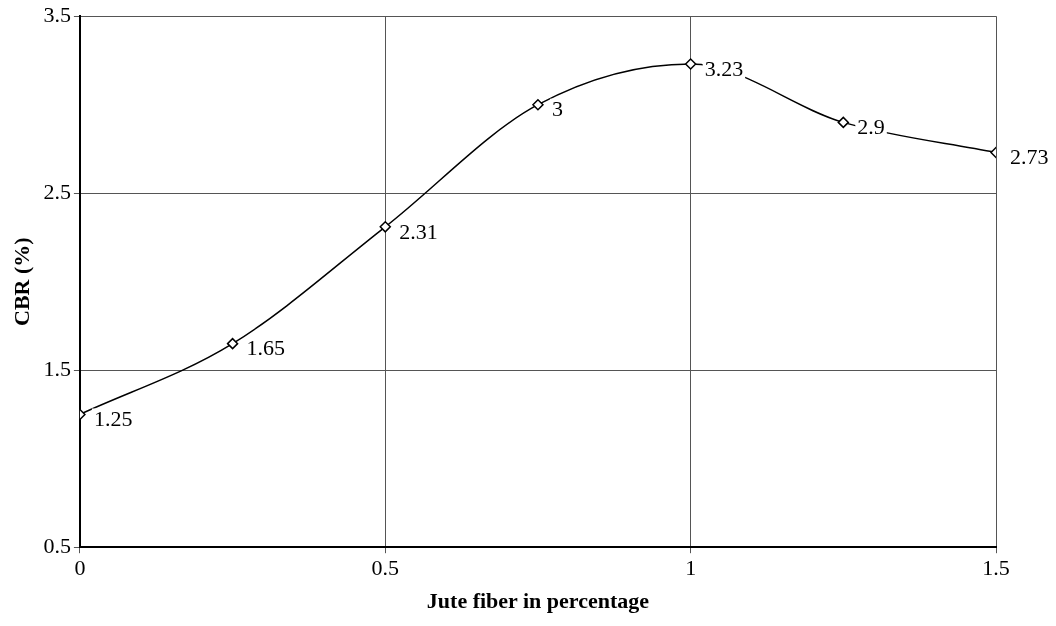 The width and height of the screenshot is (1056, 626). I want to click on x-tick-label: 0, so click(80, 568).